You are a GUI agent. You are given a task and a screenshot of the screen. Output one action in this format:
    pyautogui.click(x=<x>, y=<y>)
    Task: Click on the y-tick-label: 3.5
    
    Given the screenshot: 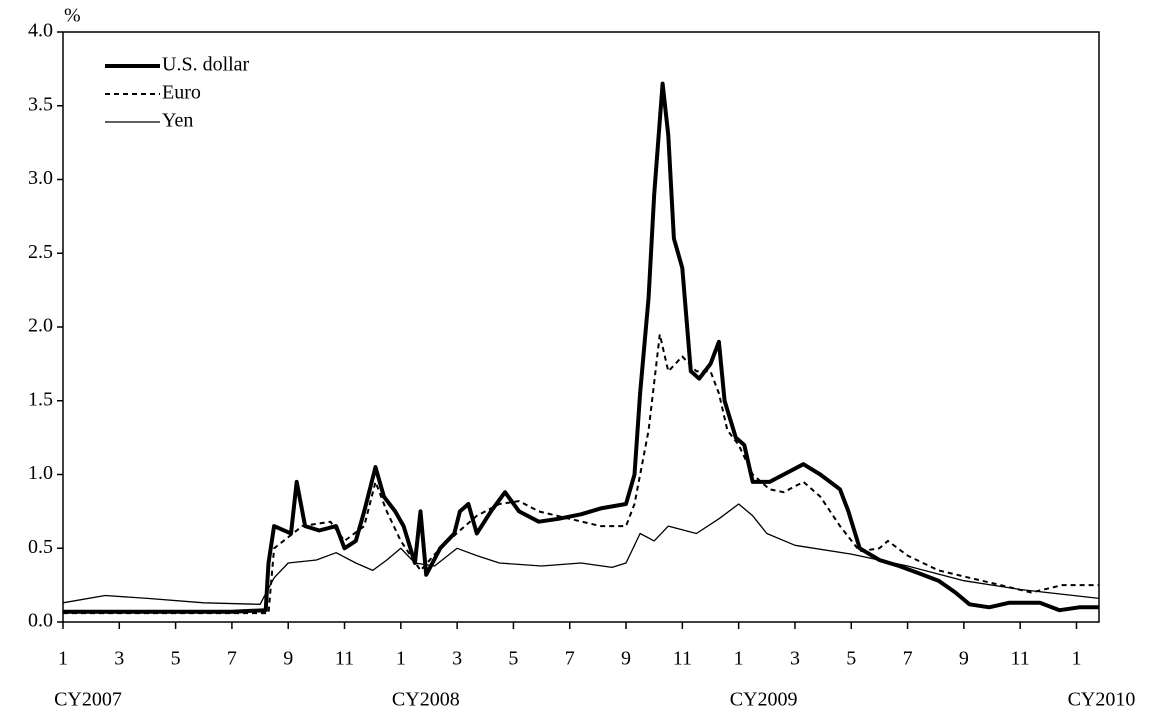 What is the action you would take?
    pyautogui.click(x=40, y=104)
    